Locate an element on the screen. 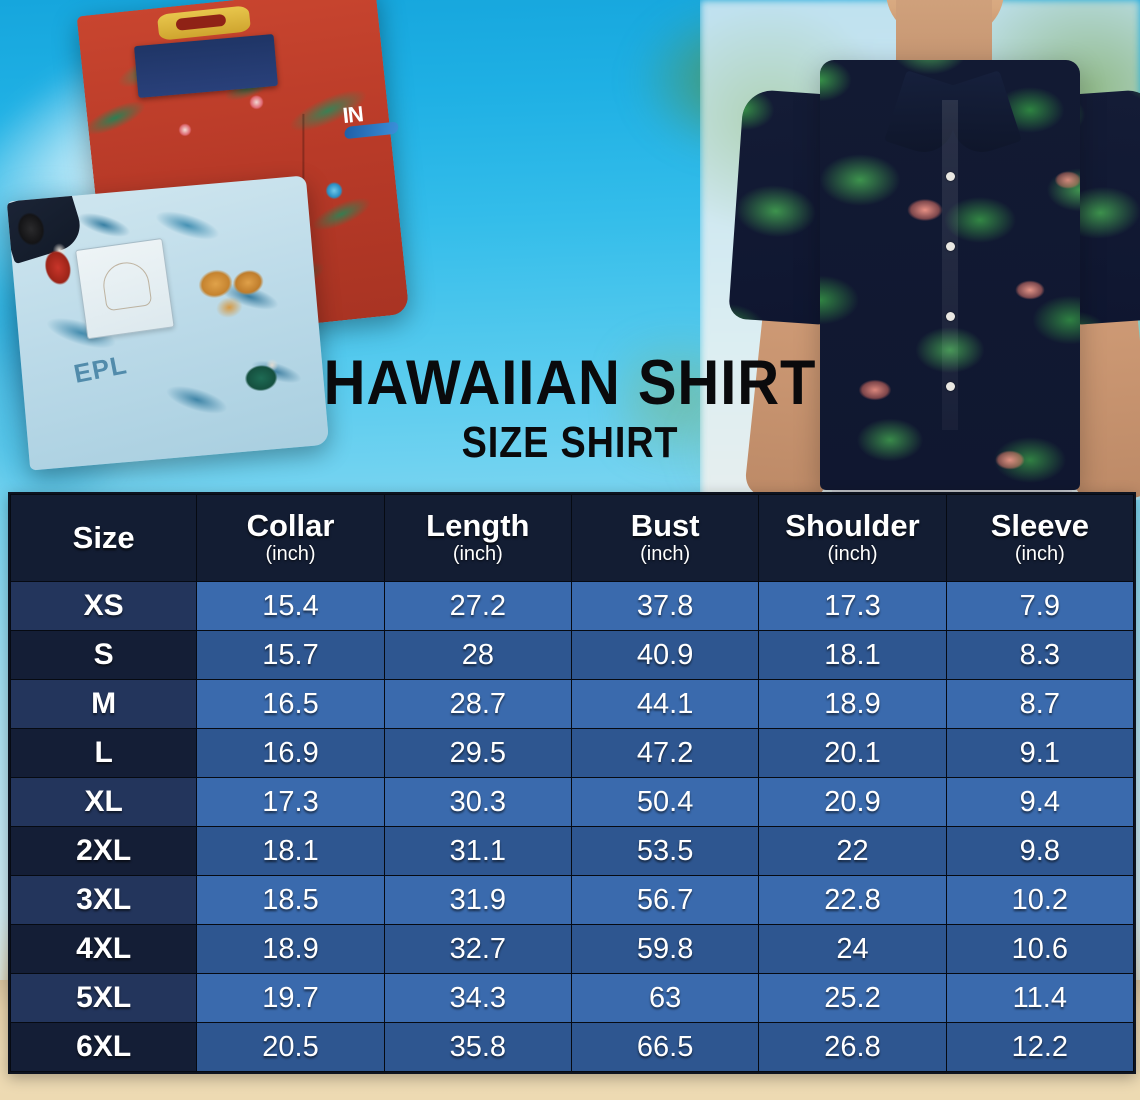 The width and height of the screenshot is (1140, 1100). shirt-placket is located at coordinates (950, 265).